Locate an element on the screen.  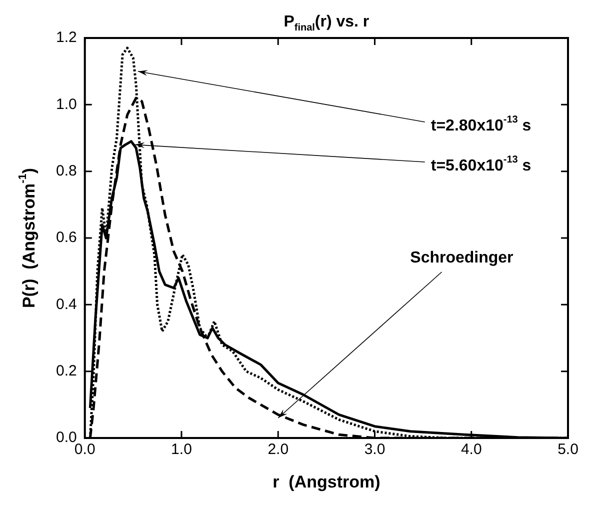
x-tick-label: 1.0 is located at coordinates (181, 449).